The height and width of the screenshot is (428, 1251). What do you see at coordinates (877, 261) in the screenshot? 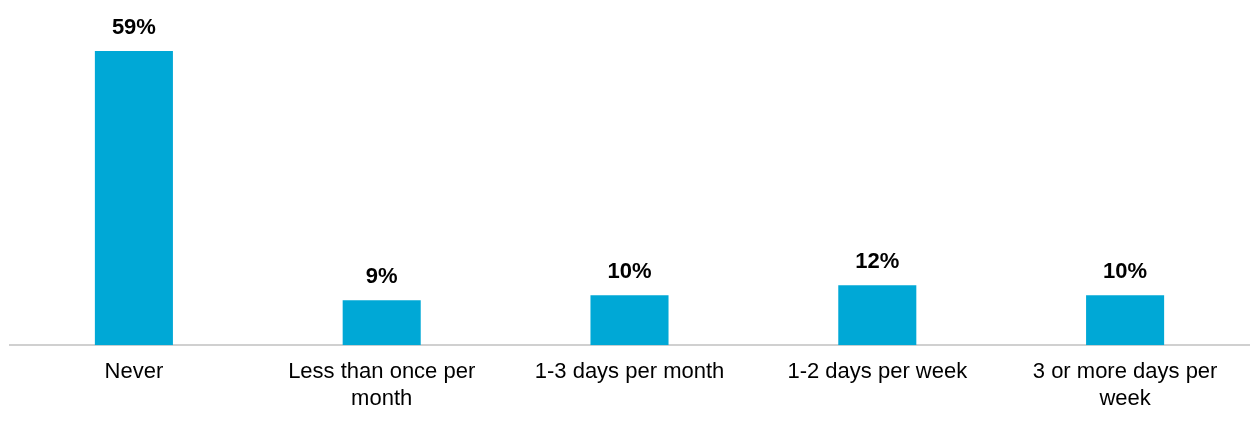
I see `data-label: 12%` at bounding box center [877, 261].